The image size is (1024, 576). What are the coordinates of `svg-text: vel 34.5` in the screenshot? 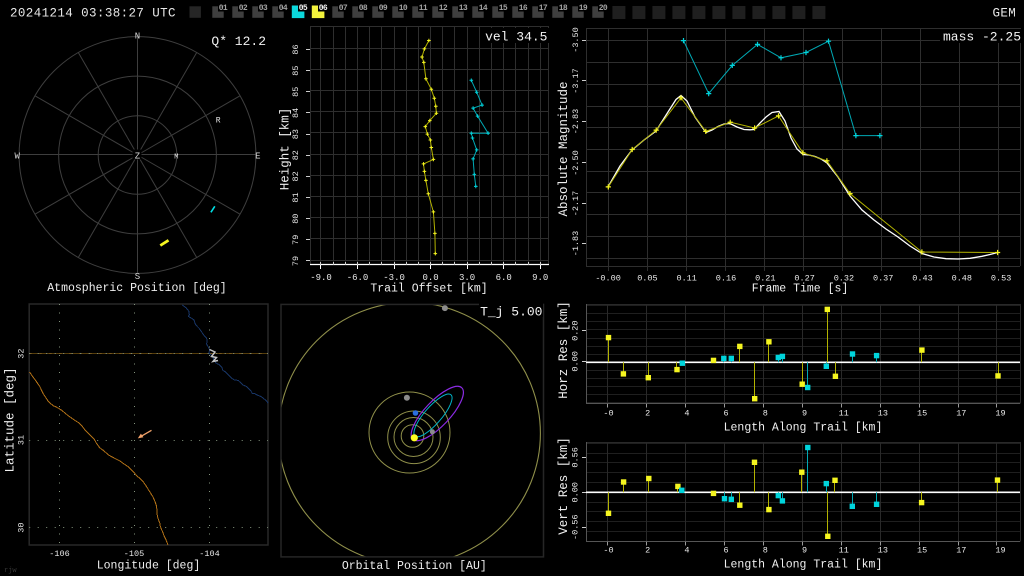 It's located at (516, 37).